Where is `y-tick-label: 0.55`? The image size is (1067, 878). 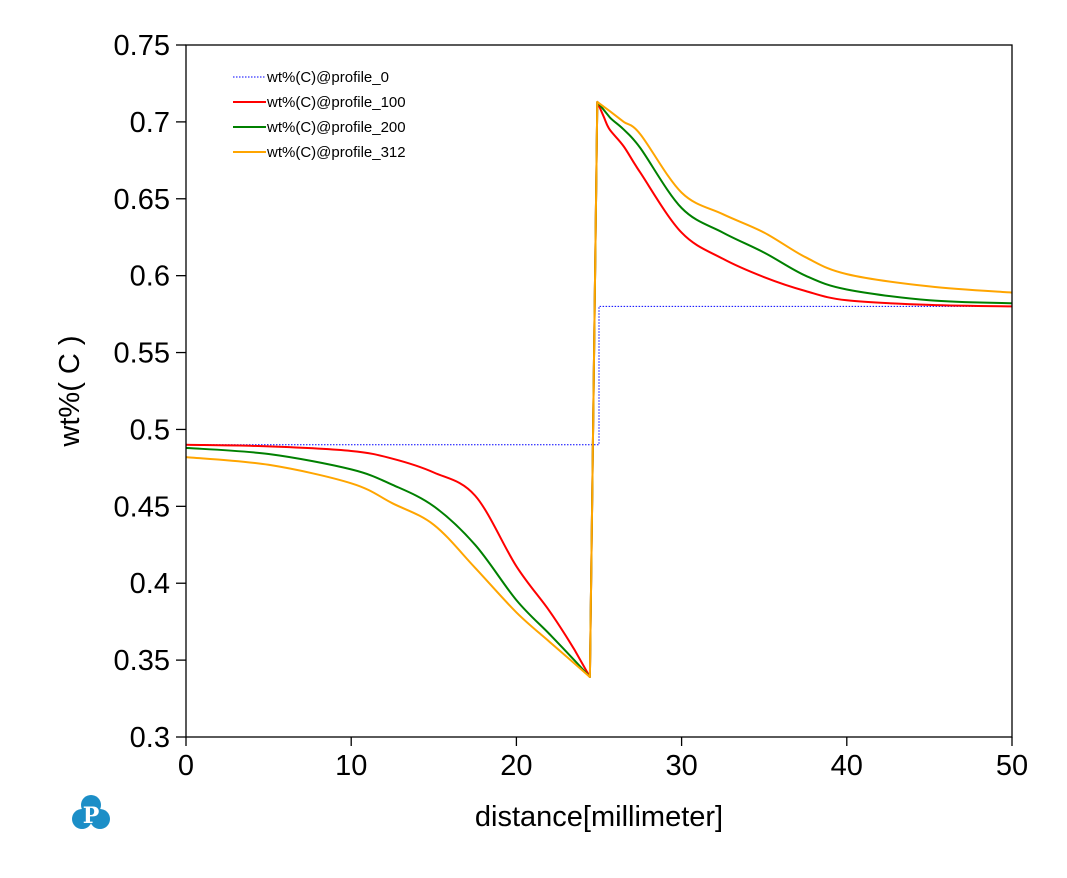 y-tick-label: 0.55 is located at coordinates (142, 354).